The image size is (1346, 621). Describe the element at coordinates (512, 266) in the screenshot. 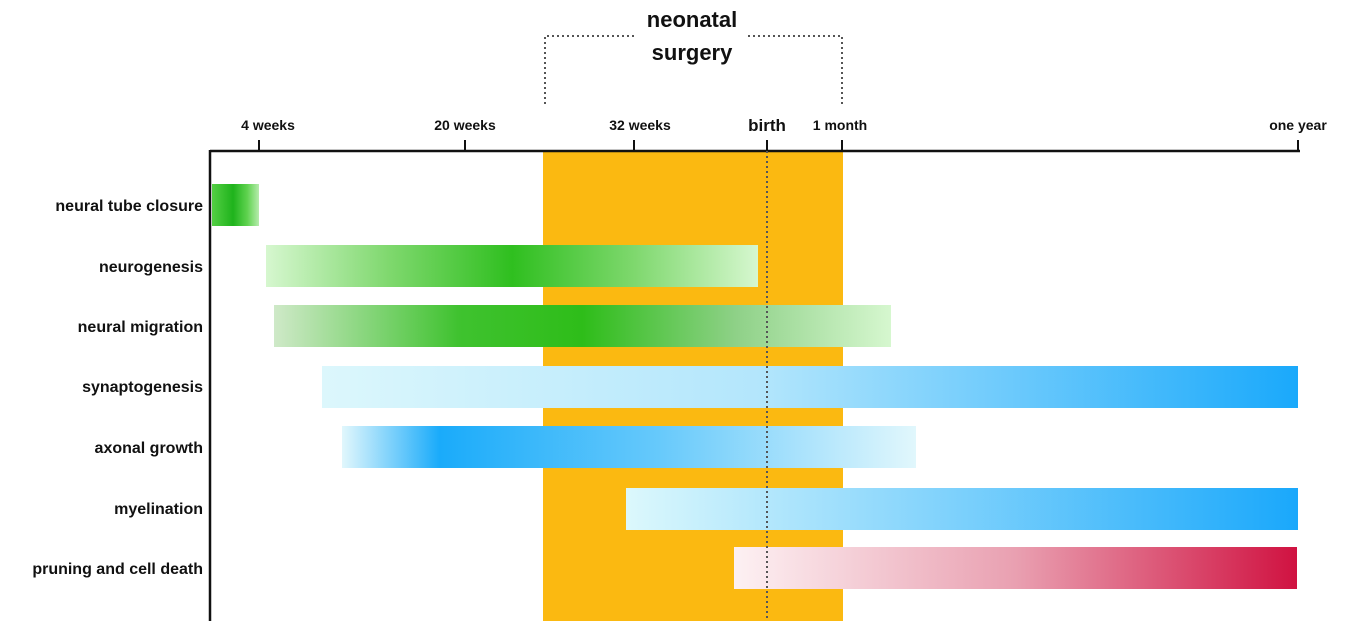

I see `bar-neurogenesis` at that location.